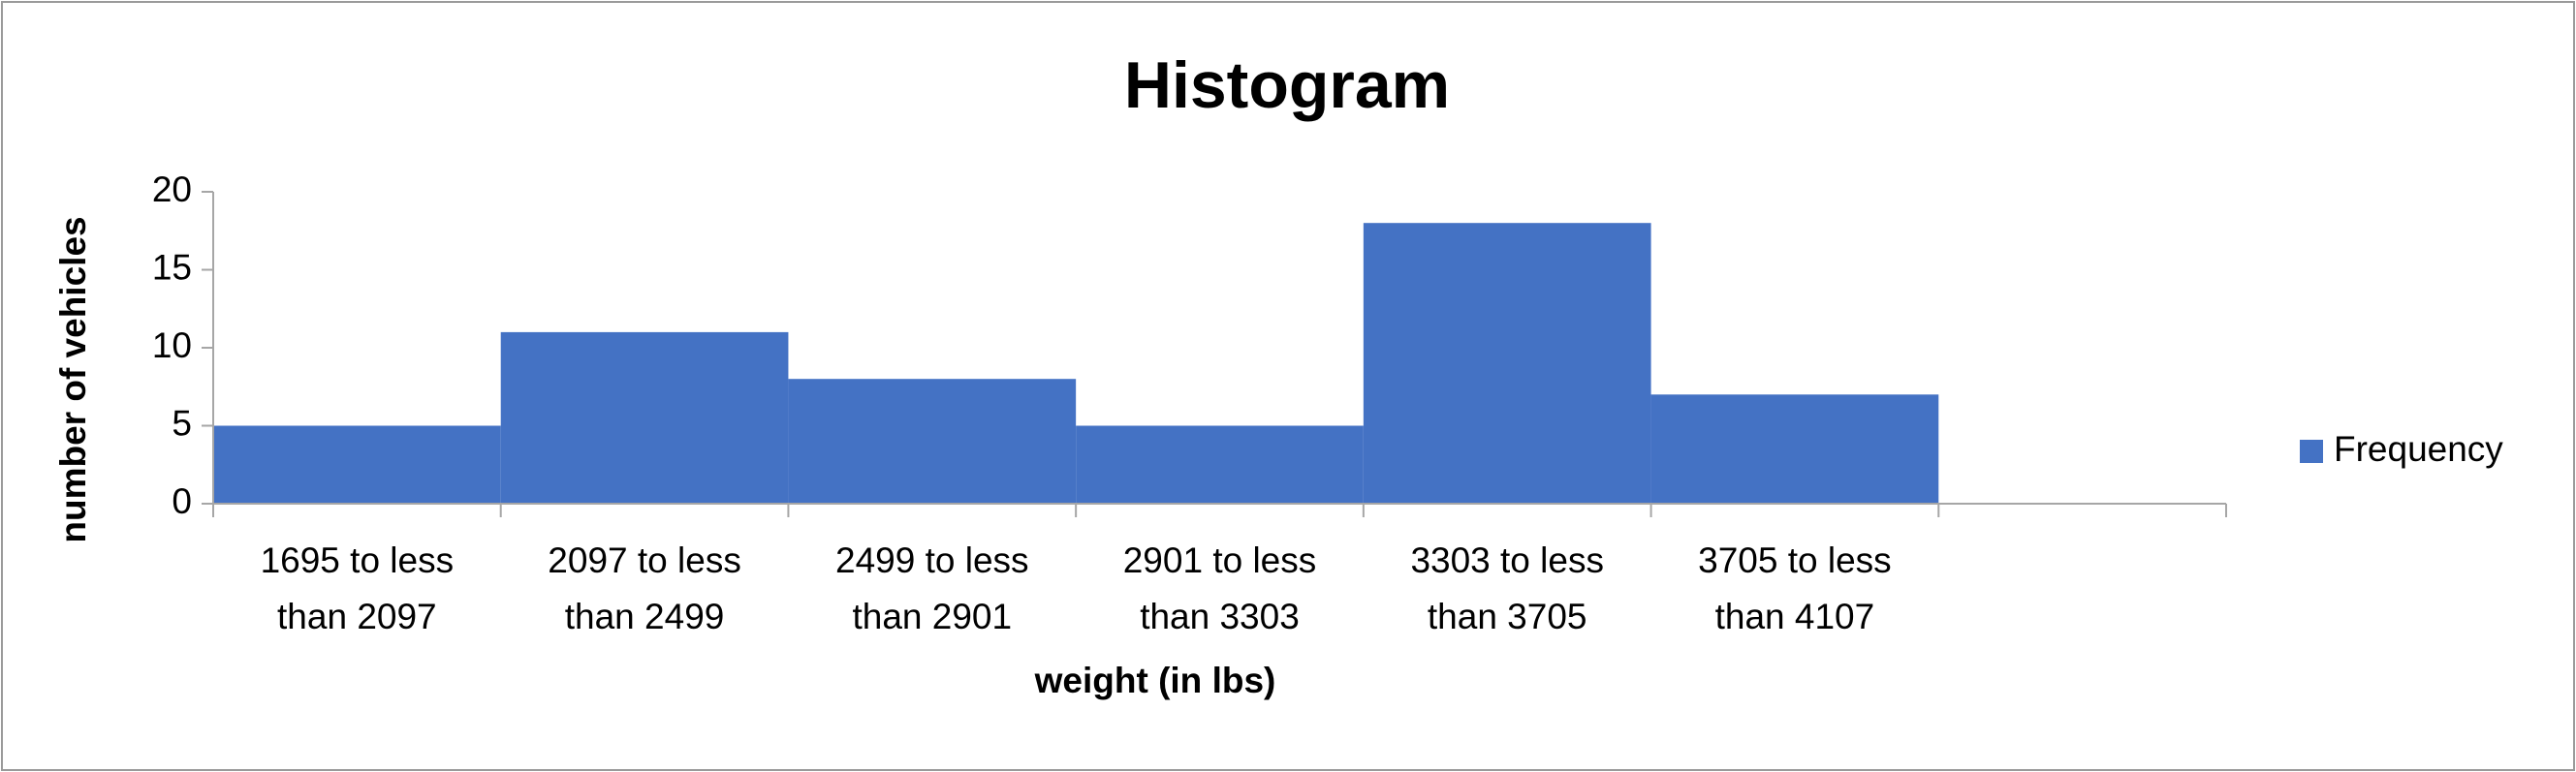 The image size is (2576, 772). What do you see at coordinates (2311, 451) in the screenshot?
I see `legend-swatch` at bounding box center [2311, 451].